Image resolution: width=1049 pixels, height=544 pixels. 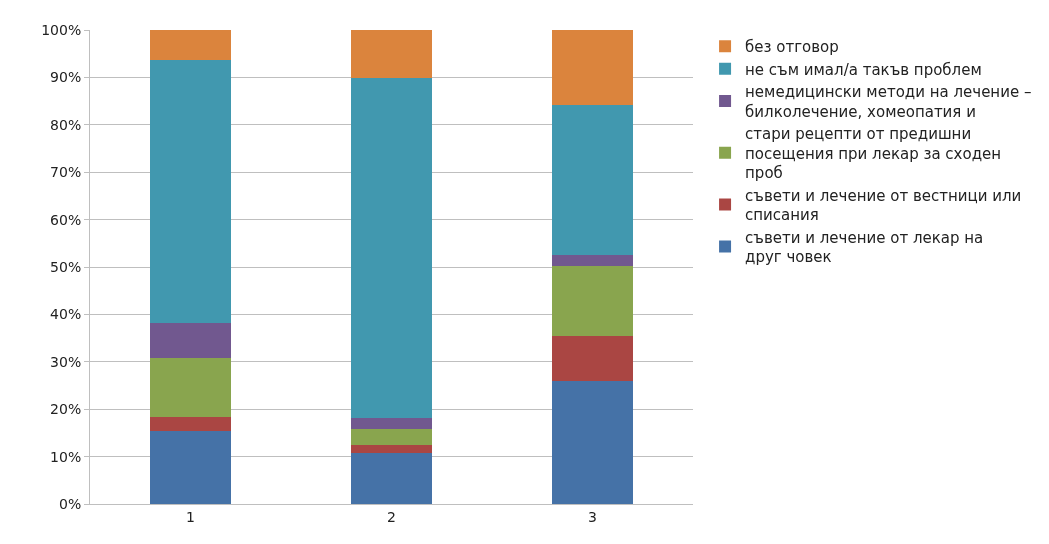 What do you see at coordinates (66, 314) in the screenshot?
I see `y-tick-label: 40%` at bounding box center [66, 314].